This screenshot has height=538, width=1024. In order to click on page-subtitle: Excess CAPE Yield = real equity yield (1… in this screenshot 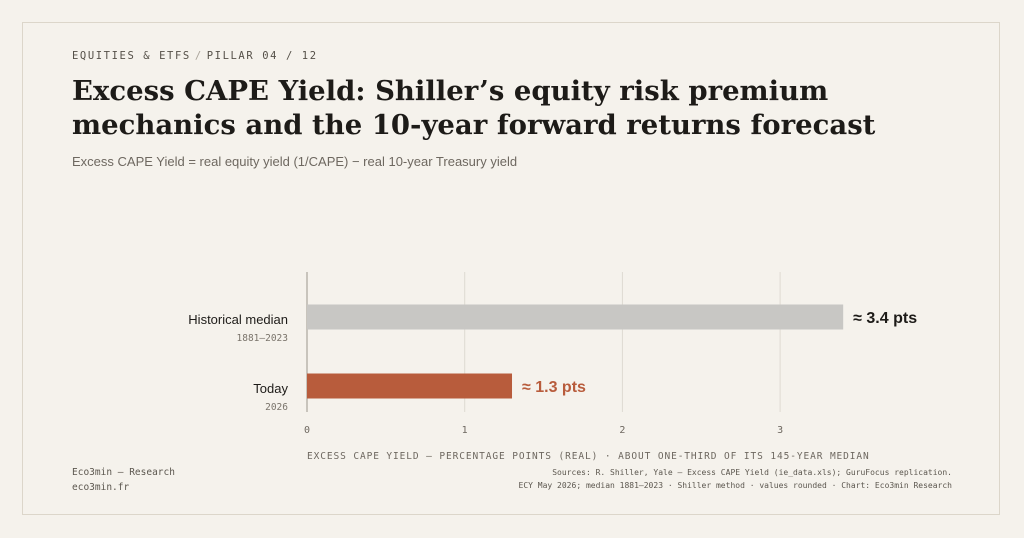, I will do `click(295, 161)`.